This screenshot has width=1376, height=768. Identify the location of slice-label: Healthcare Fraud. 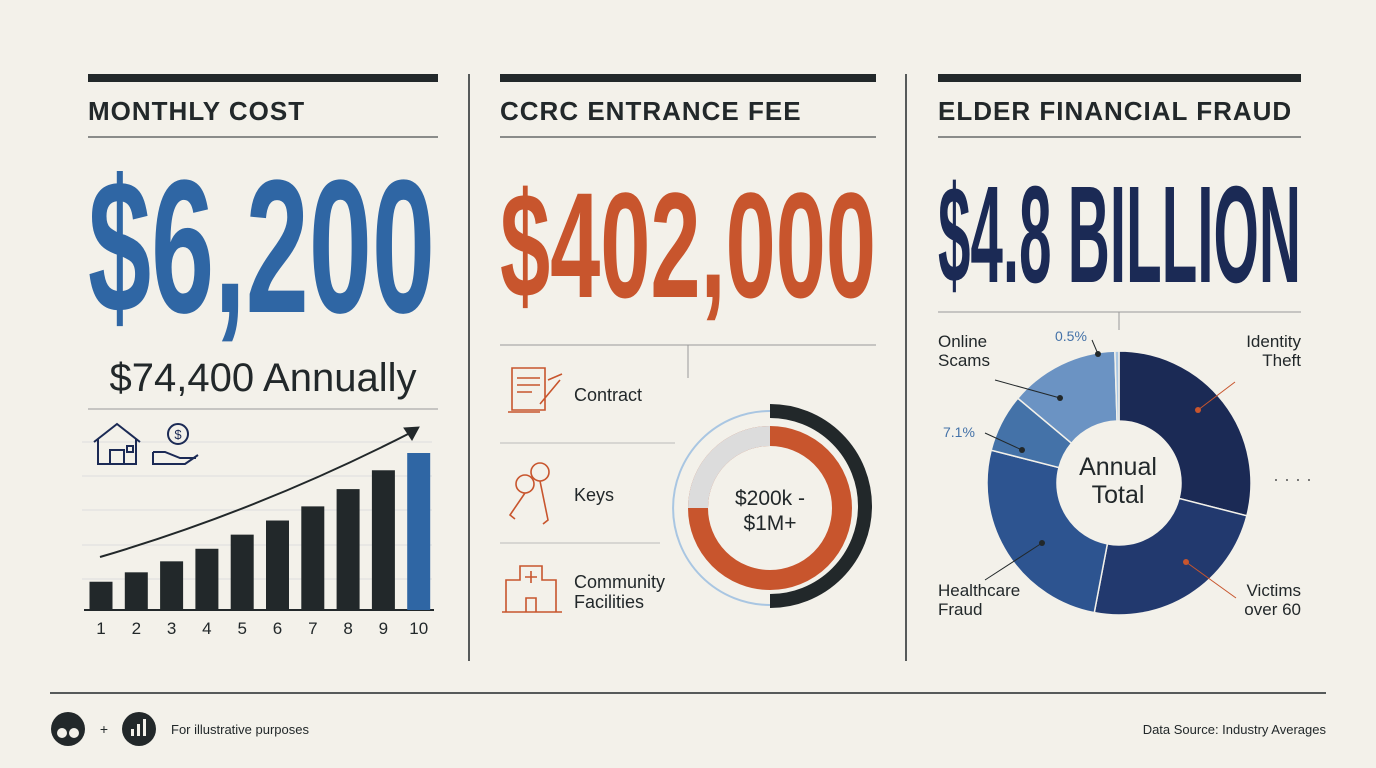
(979, 600).